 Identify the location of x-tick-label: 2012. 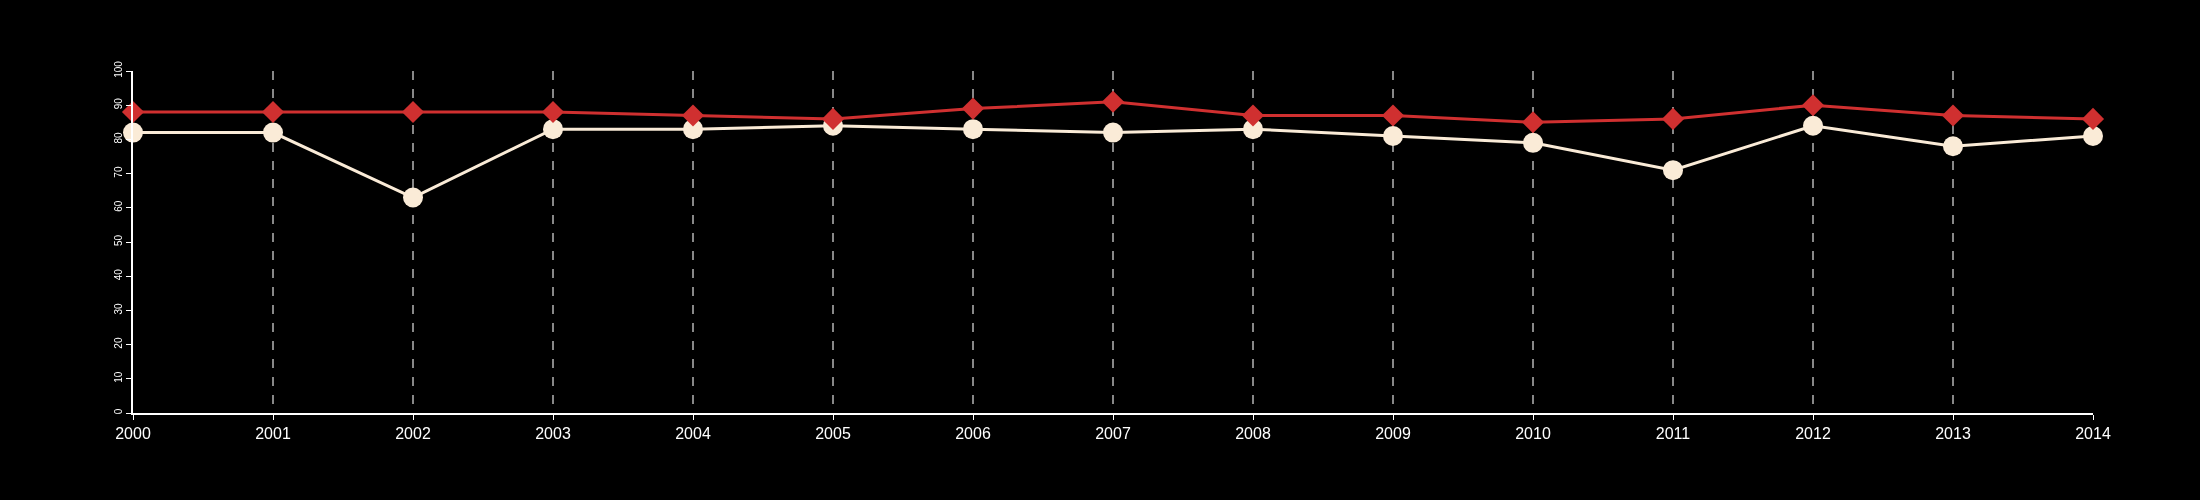
(1813, 434).